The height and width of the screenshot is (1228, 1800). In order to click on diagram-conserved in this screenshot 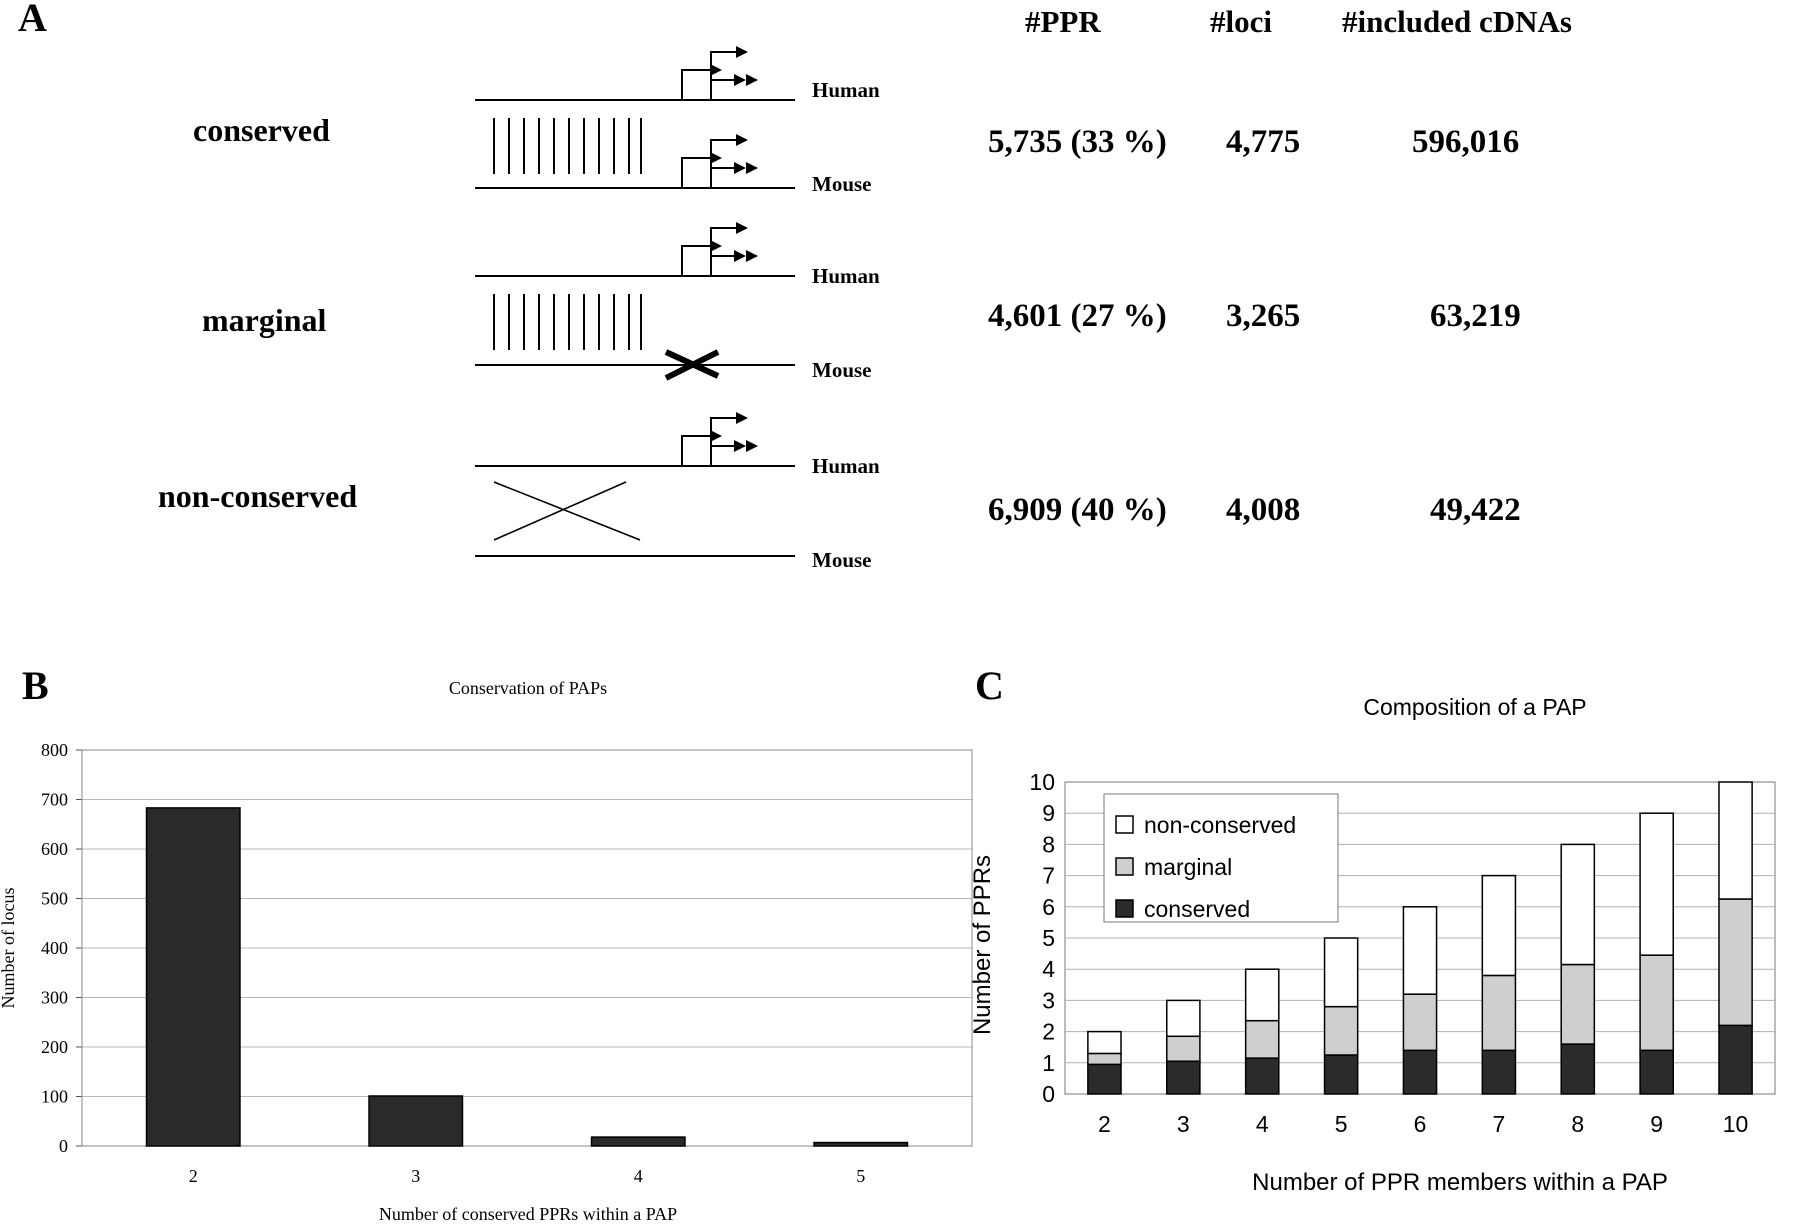, I will do `click(635, 117)`.